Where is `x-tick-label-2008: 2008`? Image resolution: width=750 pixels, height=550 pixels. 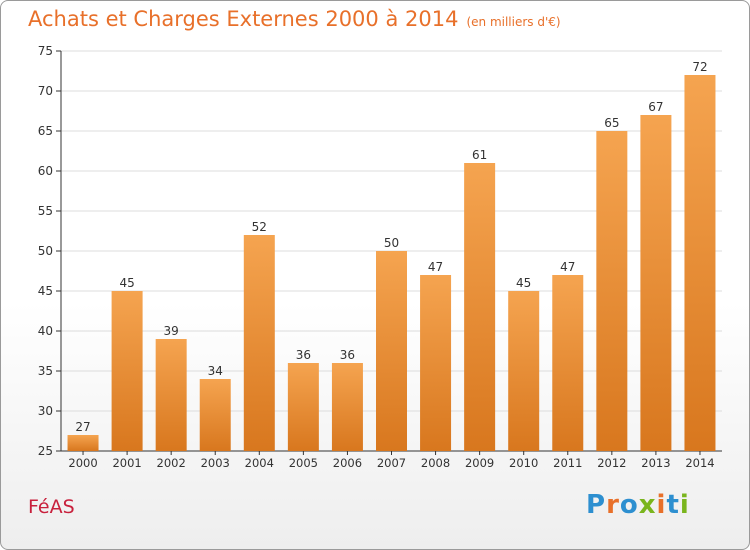
x-tick-label-2008: 2008 is located at coordinates (435, 463).